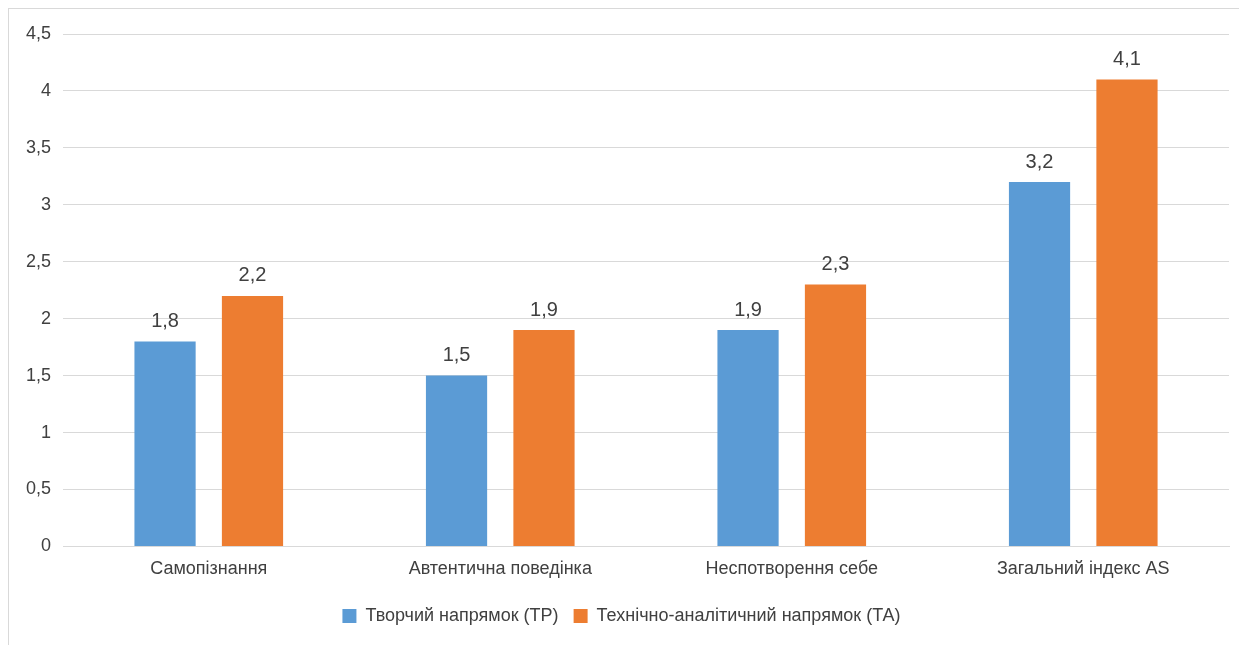  Describe the element at coordinates (38, 32) in the screenshot. I see `y-tick-label: 4,5` at that location.